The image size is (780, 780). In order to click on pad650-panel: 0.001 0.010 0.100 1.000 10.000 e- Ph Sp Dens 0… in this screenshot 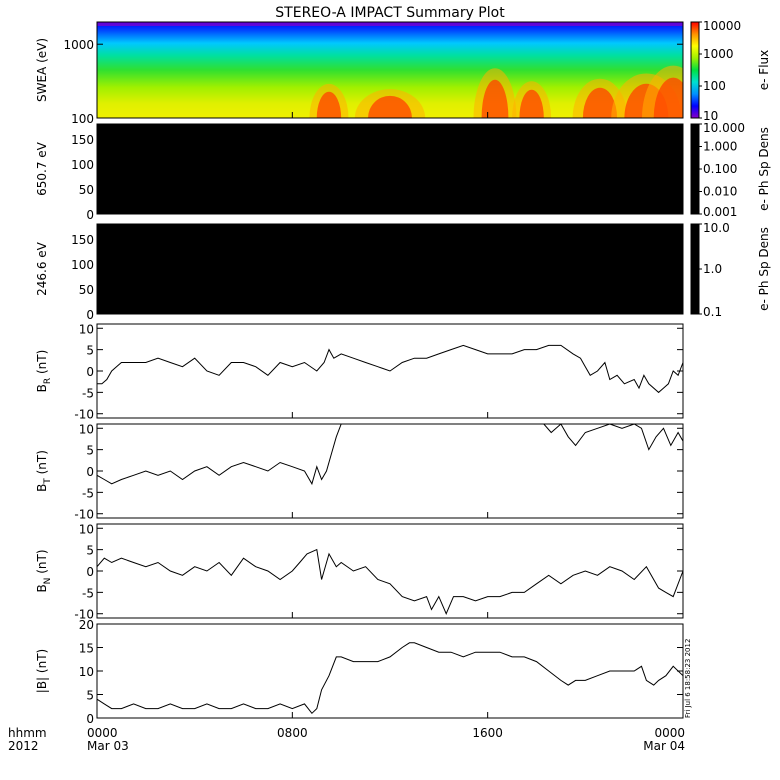, I will do `click(403, 171)`.